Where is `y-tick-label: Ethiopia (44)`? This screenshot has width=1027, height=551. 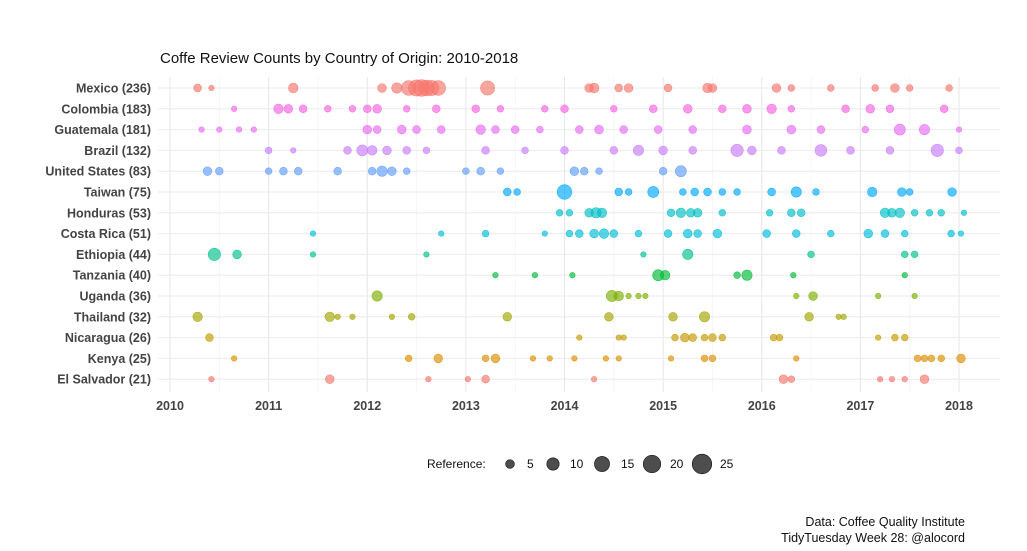
y-tick-label: Ethiopia (44) is located at coordinates (113, 255).